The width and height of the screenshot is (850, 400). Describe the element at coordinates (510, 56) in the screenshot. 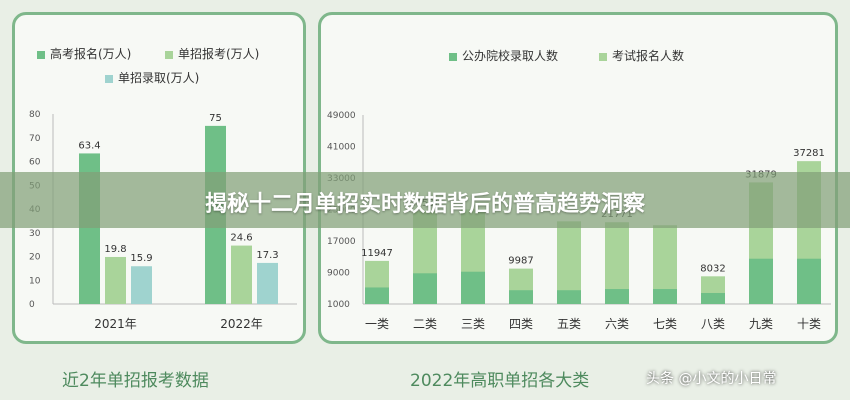

I see `legend-label: 公办院校录取人数` at that location.